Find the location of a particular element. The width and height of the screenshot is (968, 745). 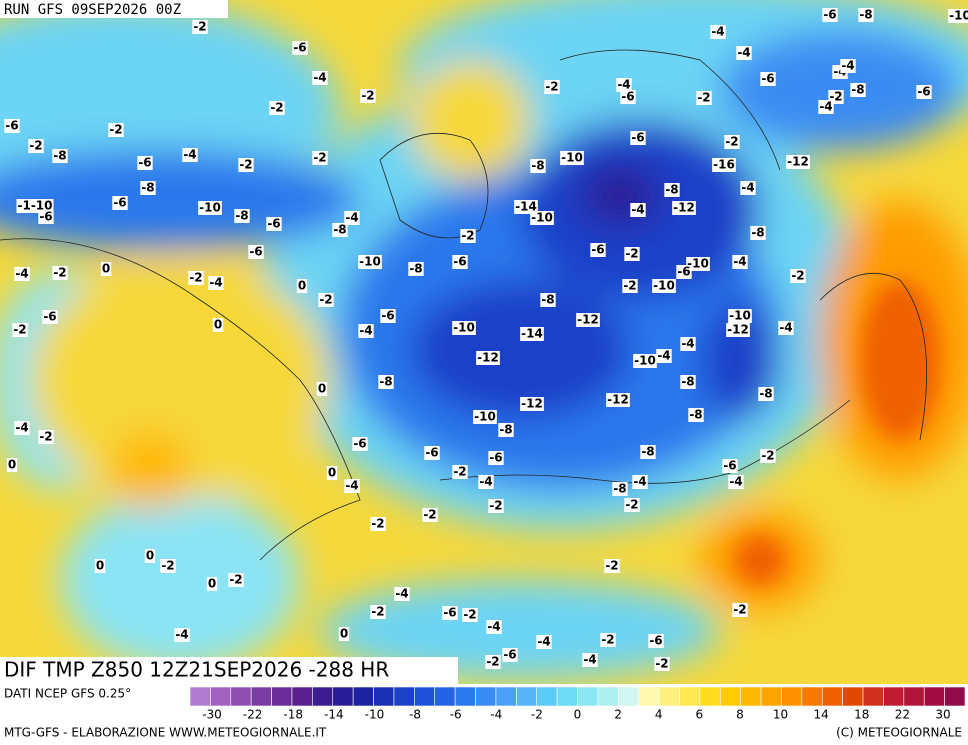

colorbar: -30 -22 -18 -14 -10 -8 -6 -4 -2 0 2 4 6 8 10 14 18 22 30 is located at coordinates (577, 704).